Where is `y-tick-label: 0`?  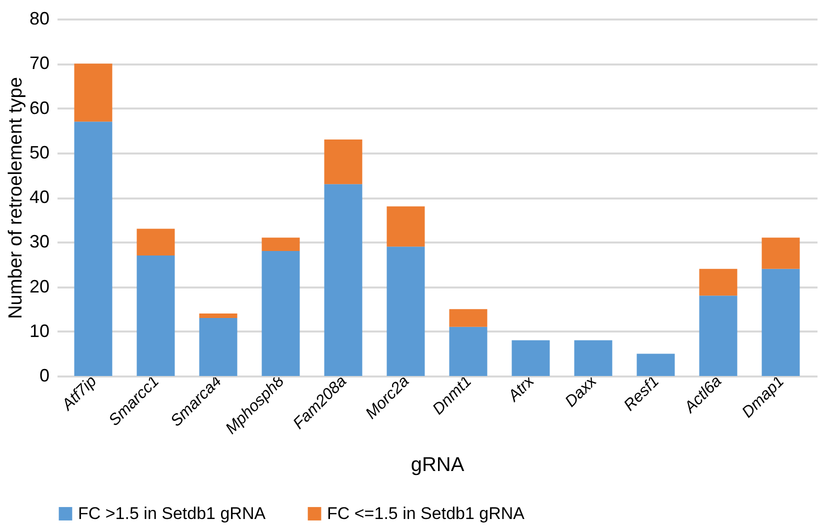
y-tick-label: 0 is located at coordinates (44, 376).